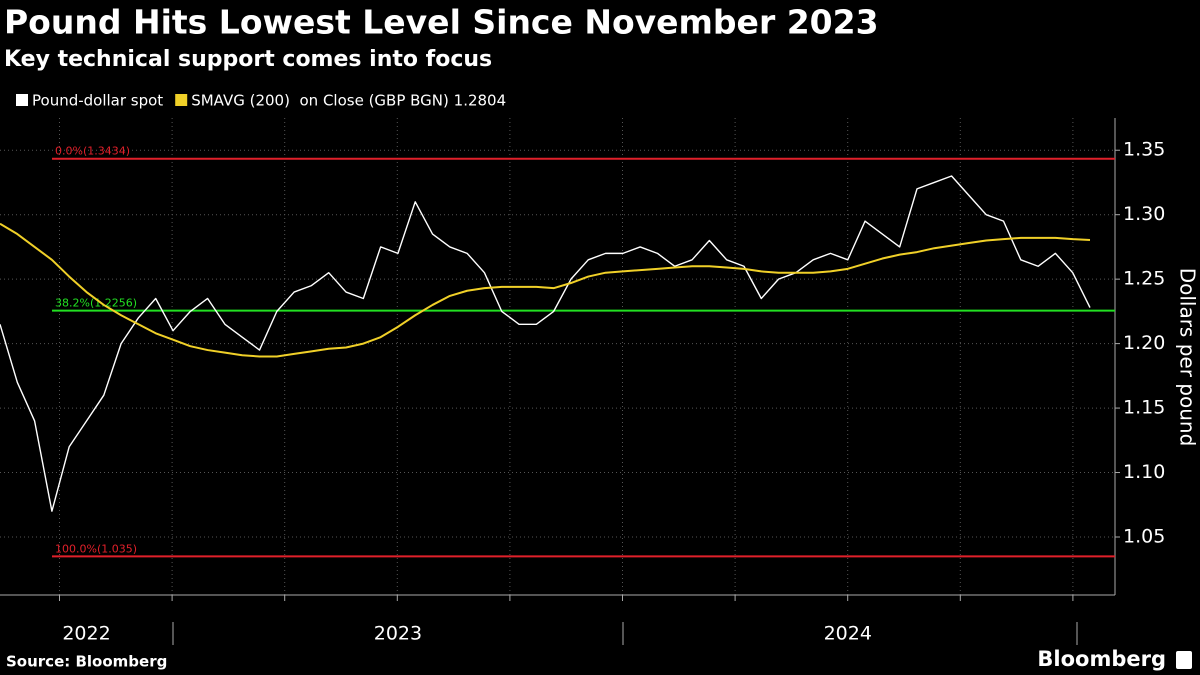 The height and width of the screenshot is (675, 1200). What do you see at coordinates (1188, 357) in the screenshot?
I see `y-axis-label: Dollars per pound` at bounding box center [1188, 357].